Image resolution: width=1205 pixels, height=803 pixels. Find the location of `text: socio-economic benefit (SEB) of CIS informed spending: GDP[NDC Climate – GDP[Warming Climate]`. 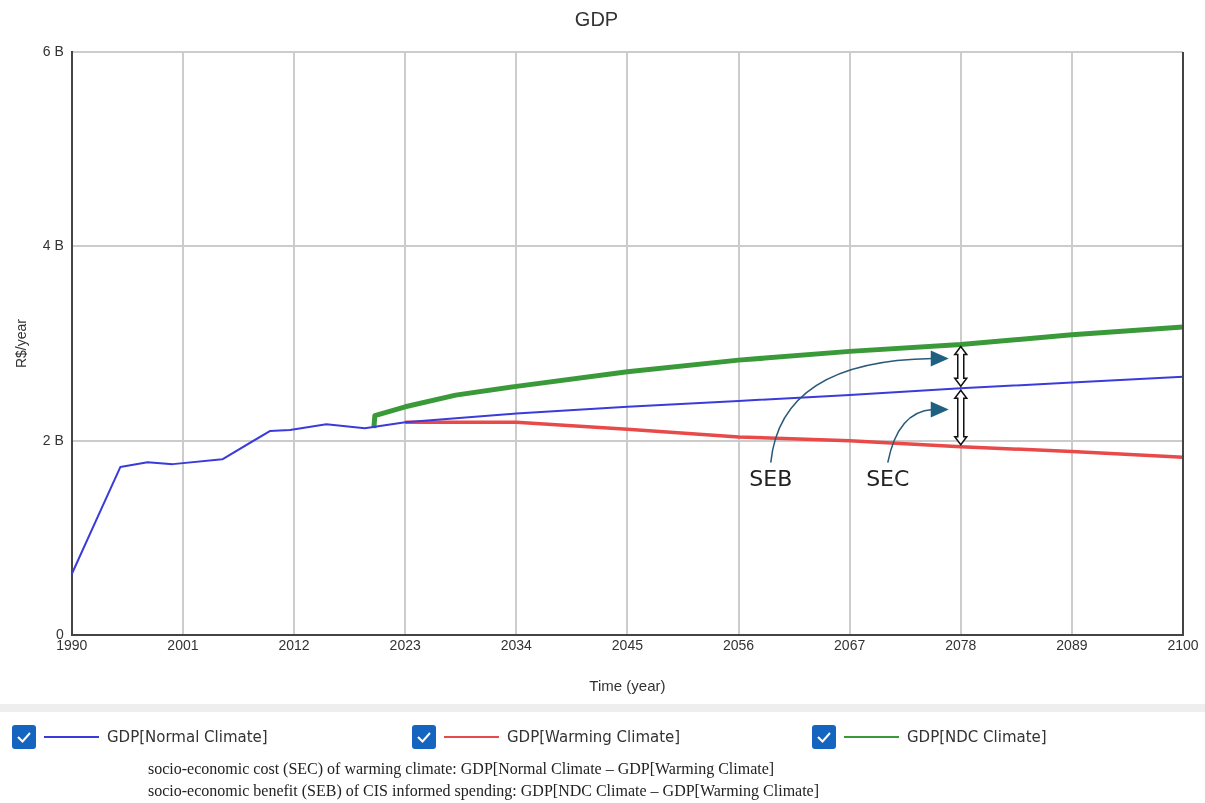

text: socio-economic benefit (SEB) of CIS informed spending: GDP[NDC Climate – GDP[Warming Climate] is located at coordinates (484, 791).